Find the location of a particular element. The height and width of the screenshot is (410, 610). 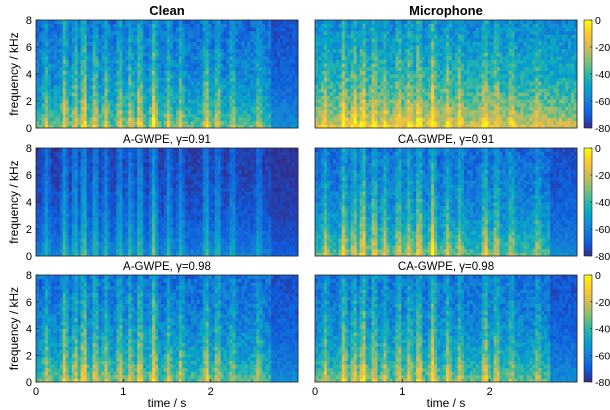

panel-2: Microphone is located at coordinates (446, 66).